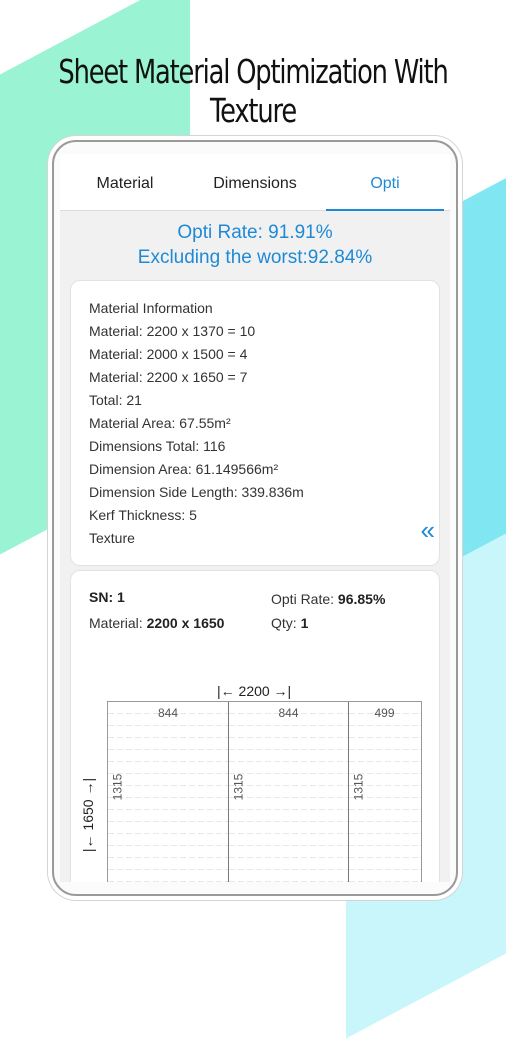  What do you see at coordinates (151, 308) in the screenshot?
I see `info-heading: Material Information` at bounding box center [151, 308].